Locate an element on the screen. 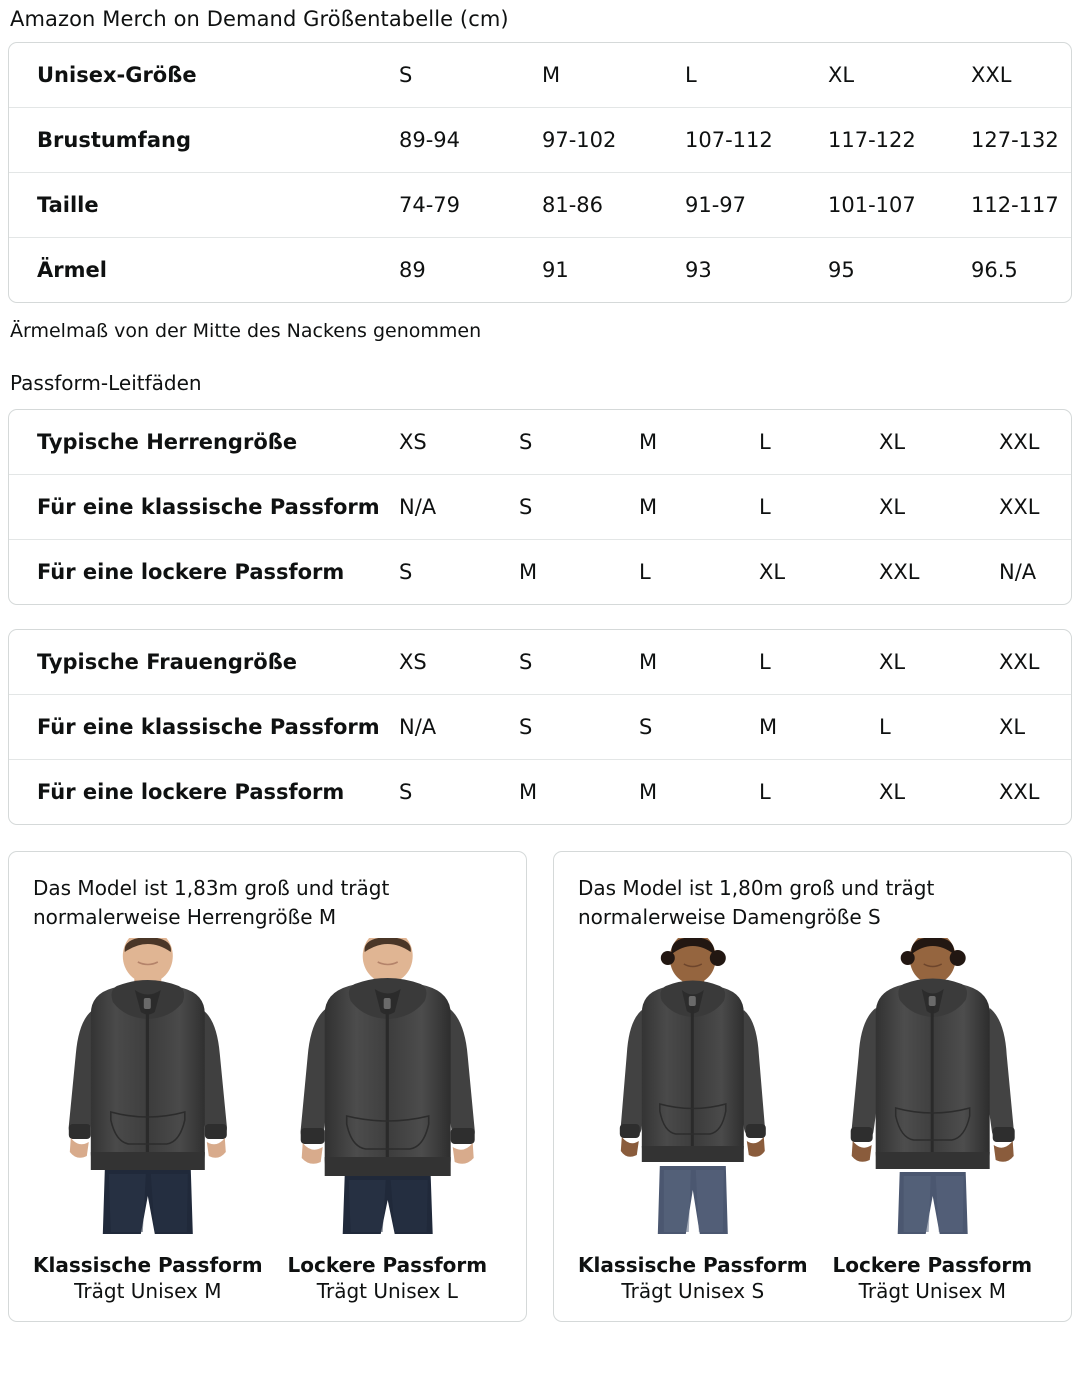 The height and width of the screenshot is (1388, 1080). table-row-header: Unisex-Größe S M L XL XXL is located at coordinates (540, 75).